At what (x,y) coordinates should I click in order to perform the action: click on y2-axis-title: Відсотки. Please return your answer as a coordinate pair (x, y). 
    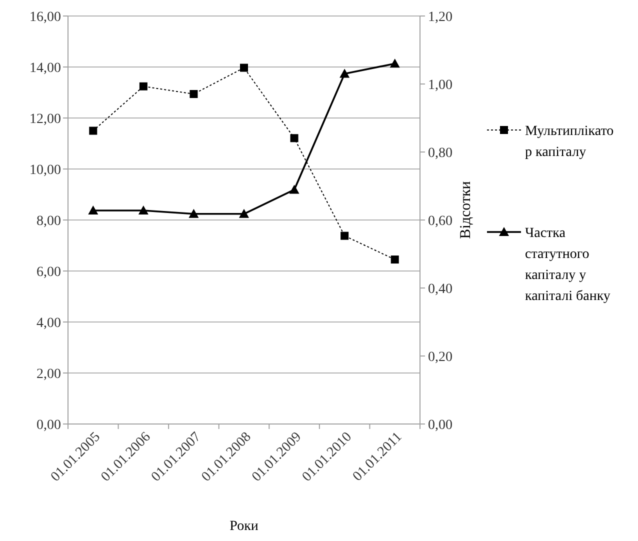
    Looking at the image, I should click on (466, 210).